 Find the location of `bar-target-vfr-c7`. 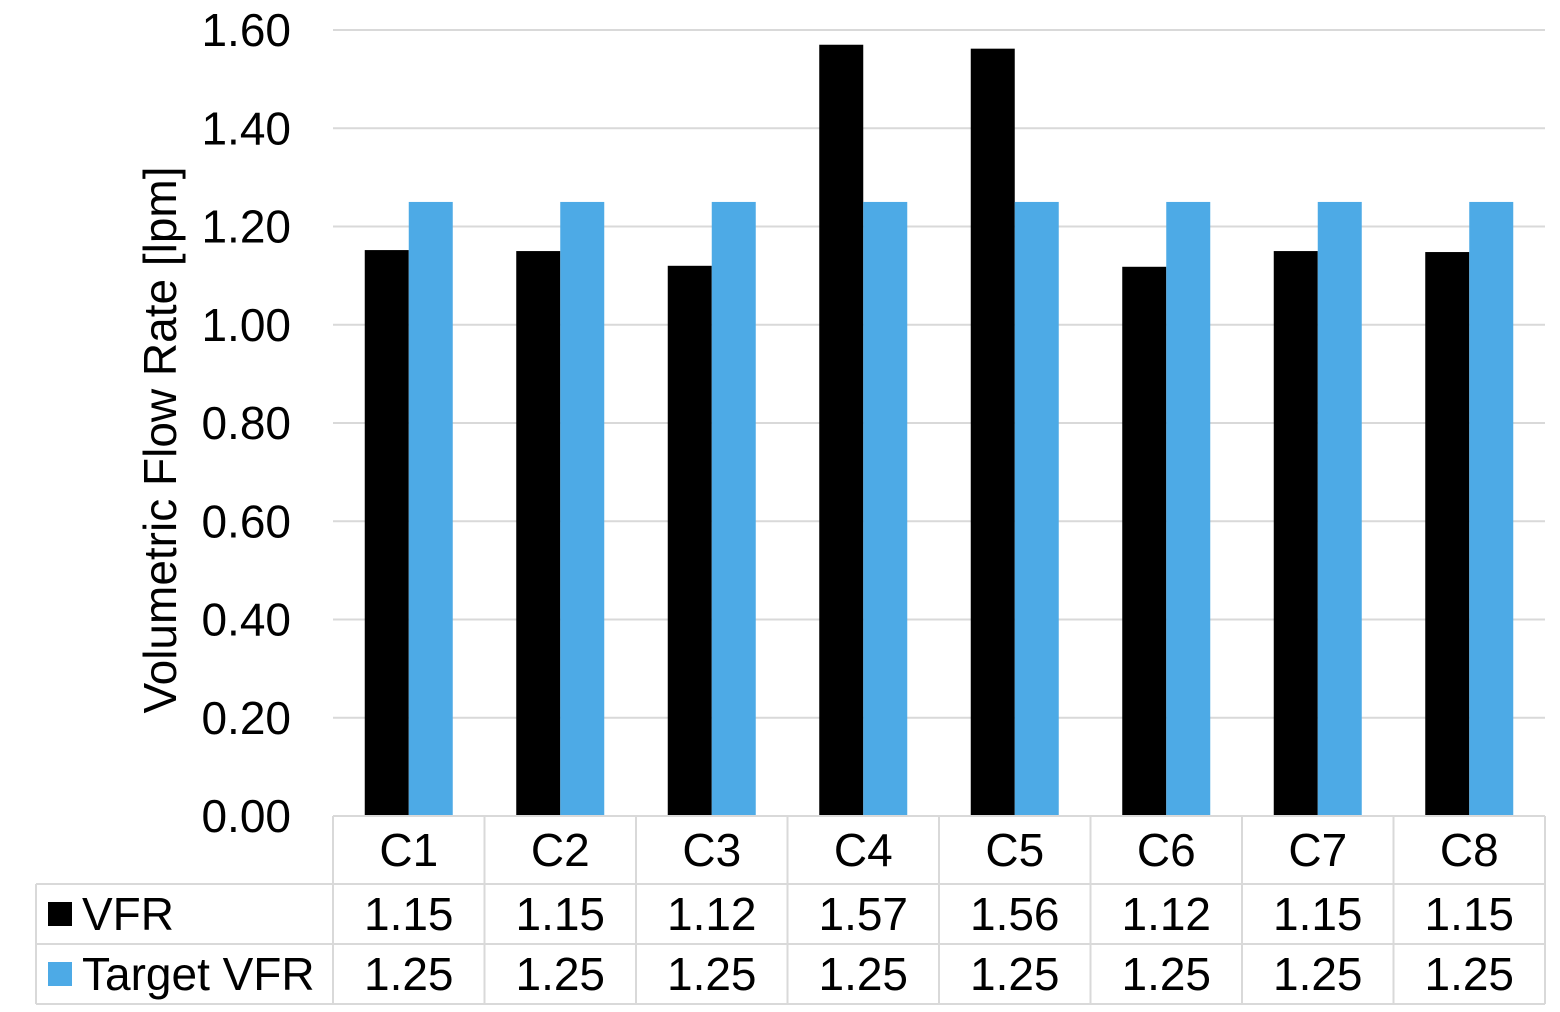

bar-target-vfr-c7 is located at coordinates (1339, 508).